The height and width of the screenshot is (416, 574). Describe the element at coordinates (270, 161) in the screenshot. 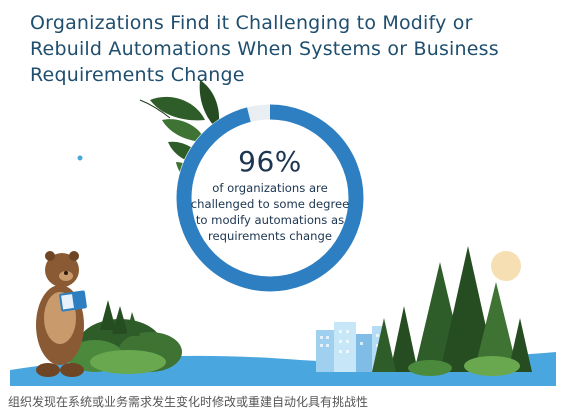

I see `percentage-value: 96%` at that location.